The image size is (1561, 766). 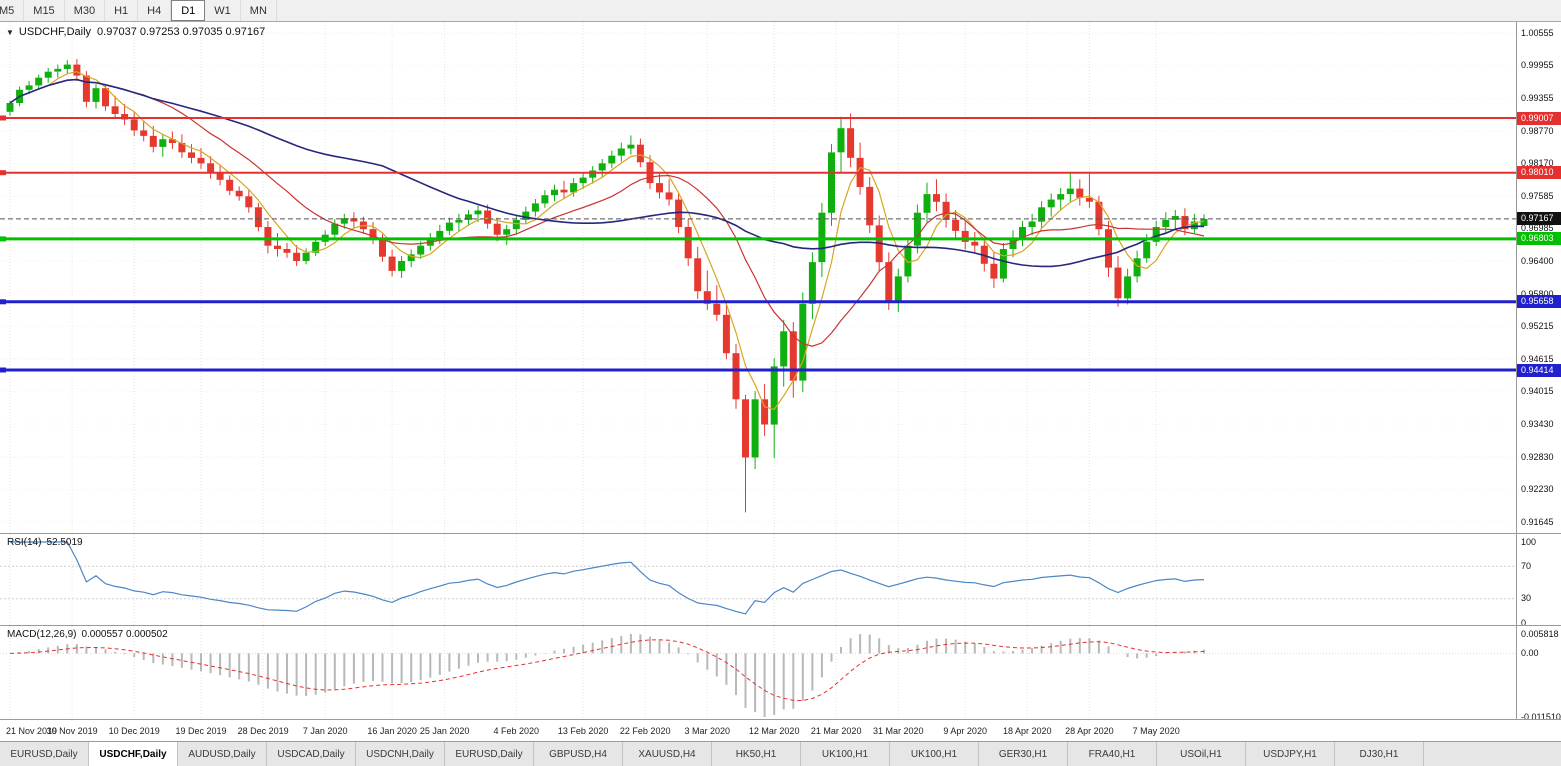 I want to click on timeframe-button-w1: W1, so click(x=223, y=10).